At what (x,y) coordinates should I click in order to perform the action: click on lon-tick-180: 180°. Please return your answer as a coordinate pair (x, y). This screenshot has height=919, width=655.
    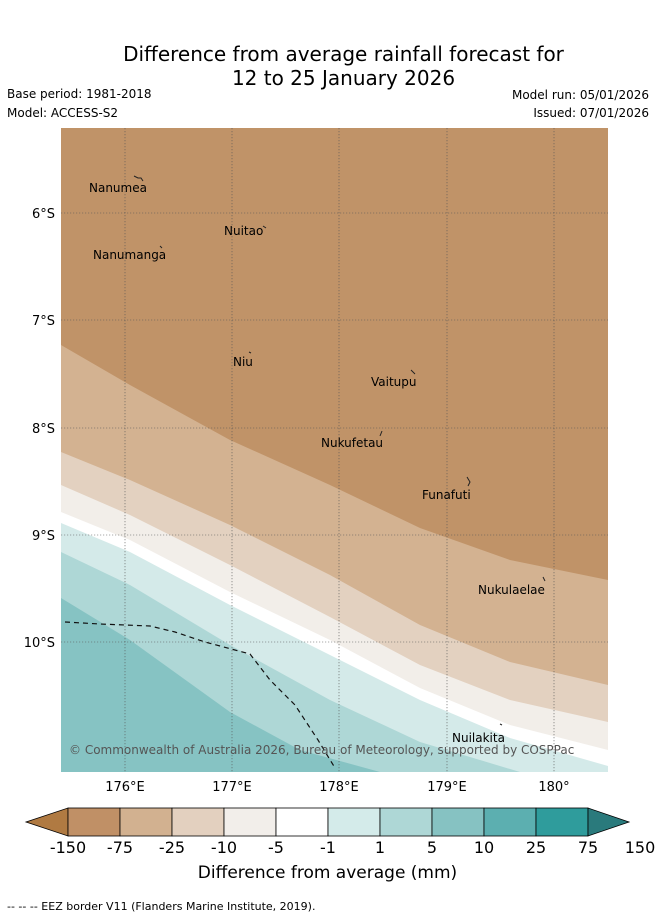
    Looking at the image, I should click on (553, 787).